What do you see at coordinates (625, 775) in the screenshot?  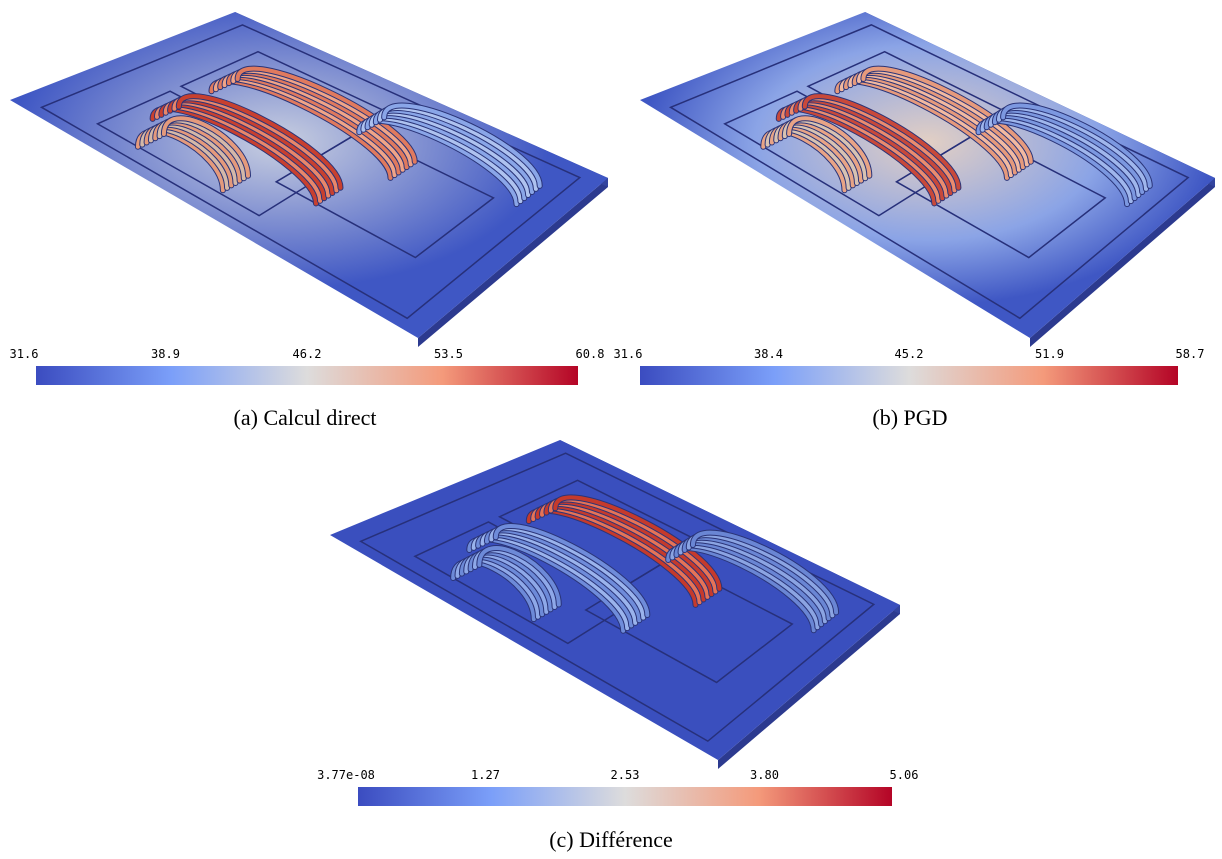 I see `colorbar-tick-label: 2.53` at bounding box center [625, 775].